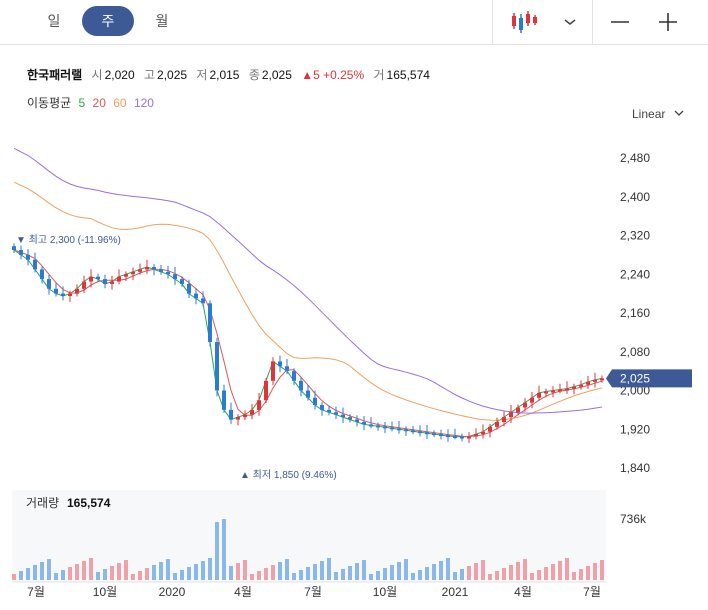  I want to click on x-axis-label: 10월, so click(385, 592).